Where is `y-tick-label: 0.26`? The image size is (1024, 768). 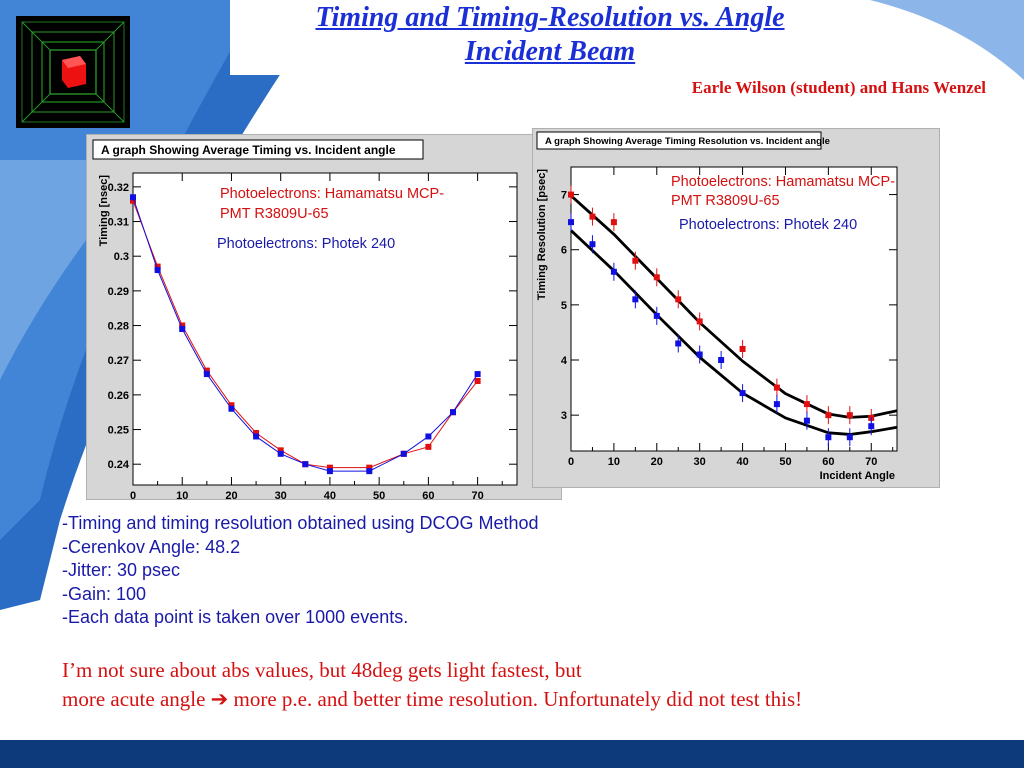 y-tick-label: 0.26 is located at coordinates (118, 396).